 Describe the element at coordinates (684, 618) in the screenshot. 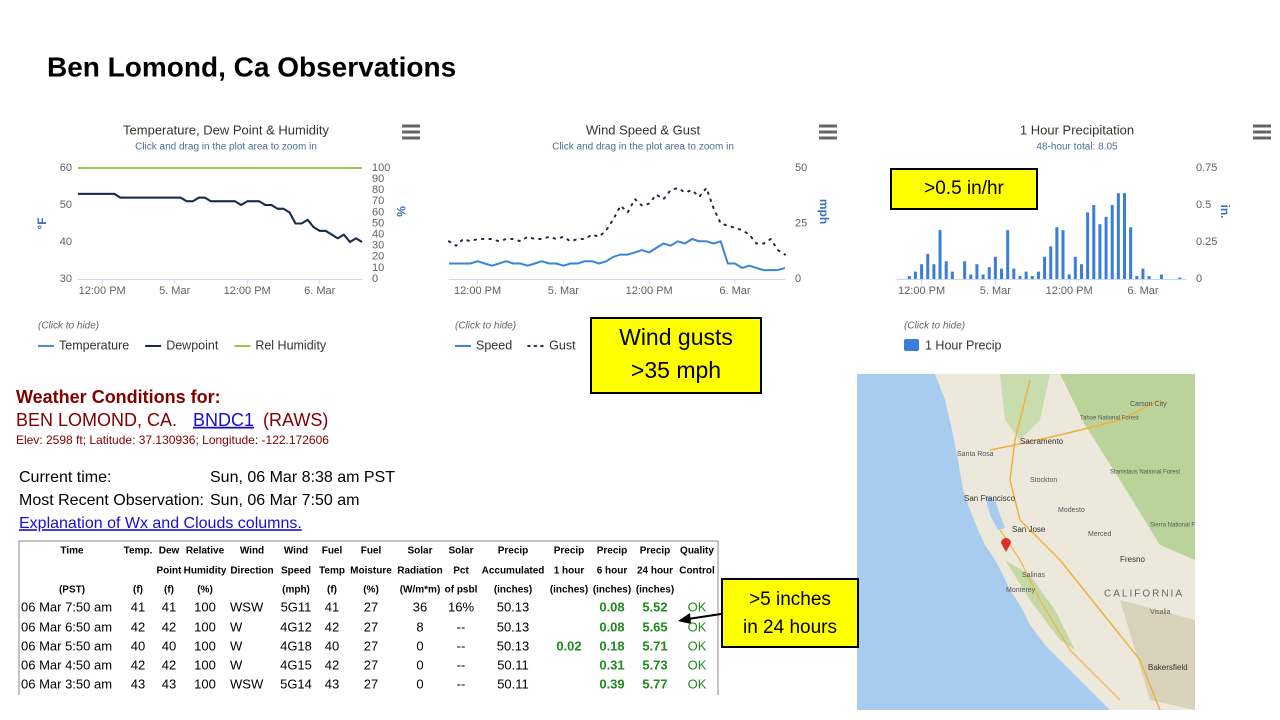

I see `arrow-head` at that location.